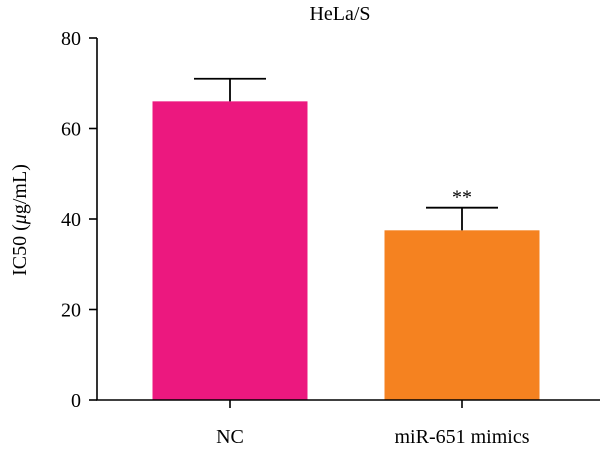  Describe the element at coordinates (462, 315) in the screenshot. I see `bar-mir-651-mimics` at that location.